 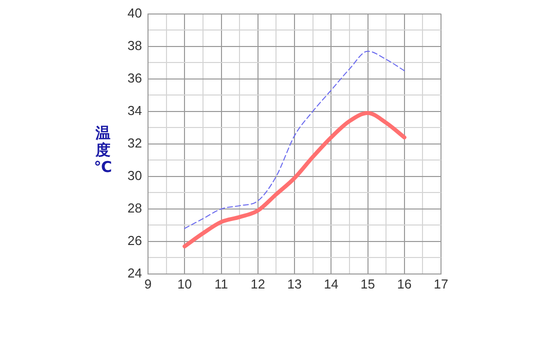 What do you see at coordinates (294, 284) in the screenshot?
I see `x-tick-label: 13` at bounding box center [294, 284].